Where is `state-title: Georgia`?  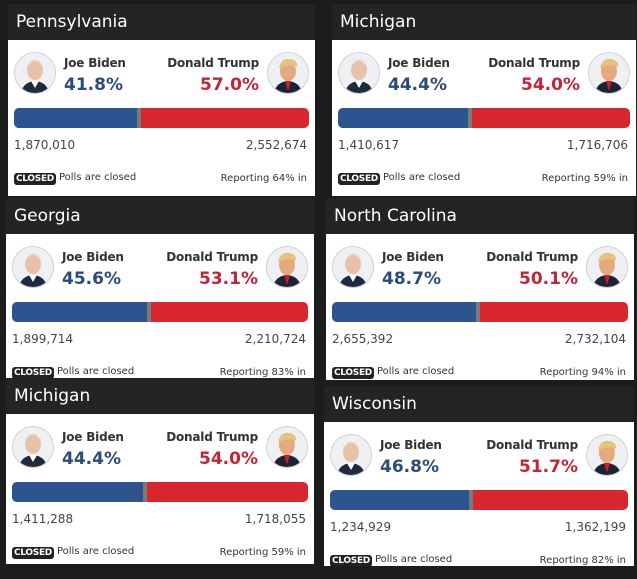
state-title: Georgia is located at coordinates (160, 216).